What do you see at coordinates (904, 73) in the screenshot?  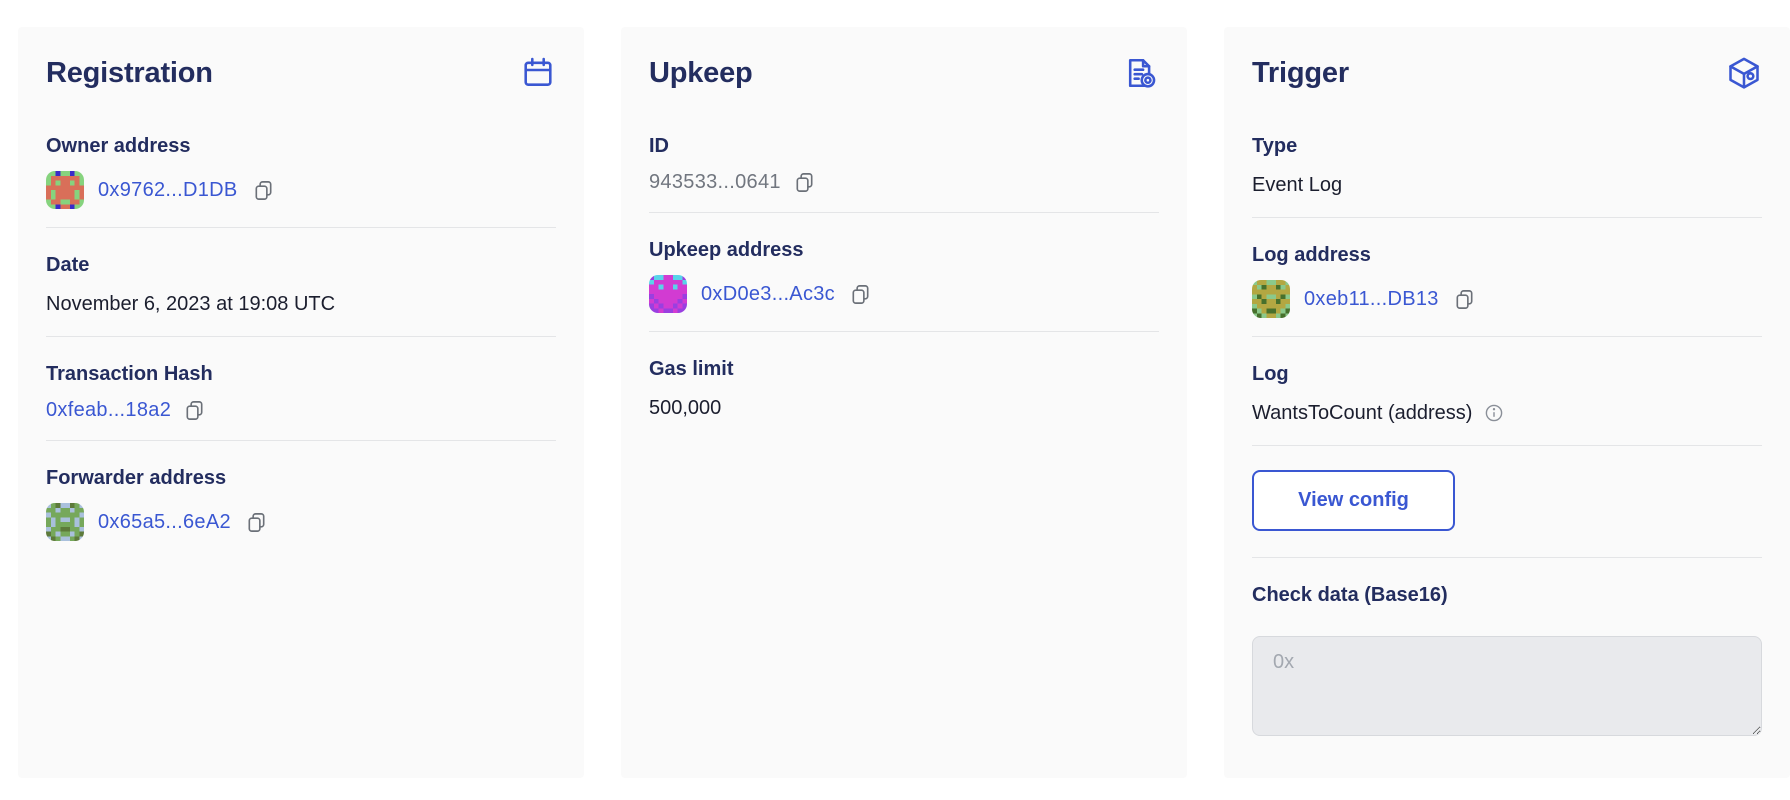 I see `upkeep-card-header: Upkeep` at bounding box center [904, 73].